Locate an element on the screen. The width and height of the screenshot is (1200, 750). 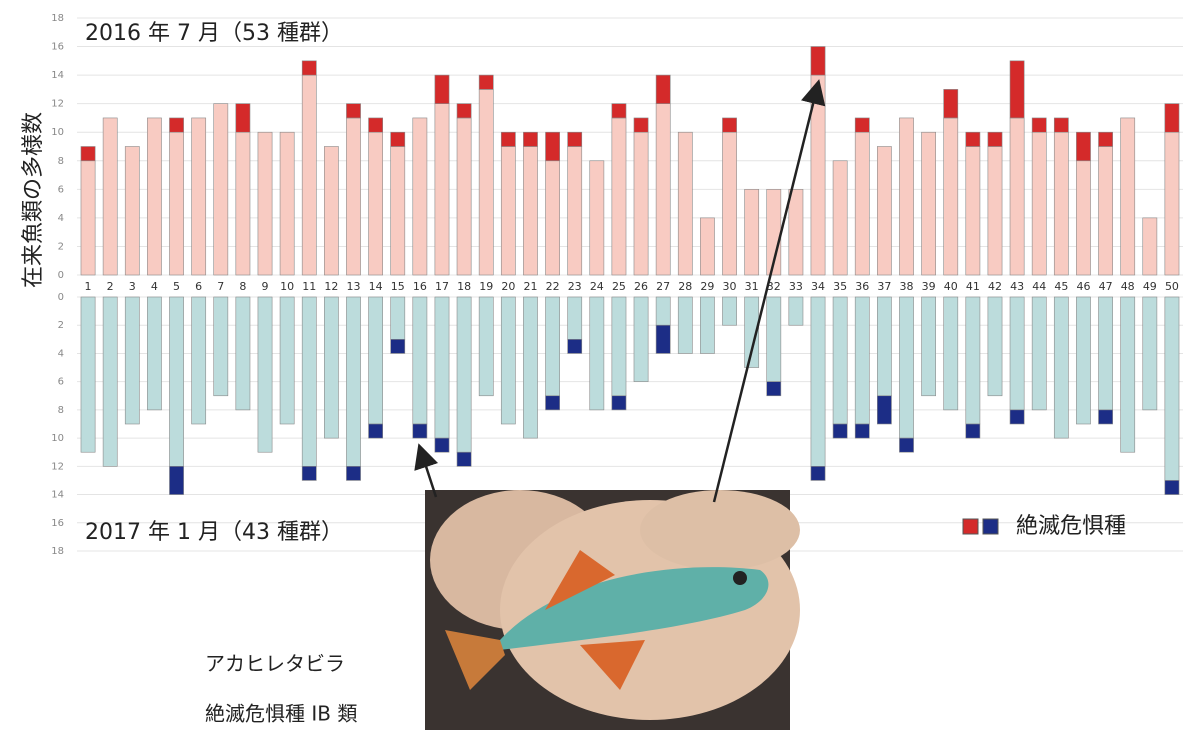
x-tick-label: 35 is located at coordinates (840, 286).